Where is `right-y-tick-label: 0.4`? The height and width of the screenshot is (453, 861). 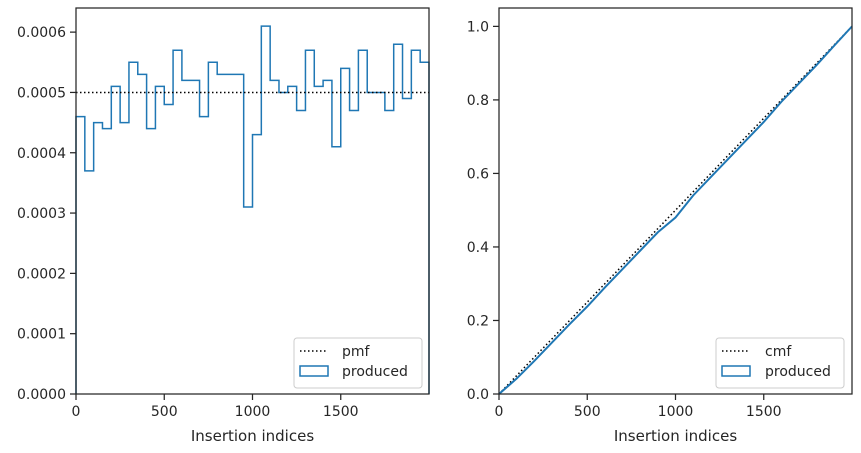
right-y-tick-label: 0.4 is located at coordinates (478, 248).